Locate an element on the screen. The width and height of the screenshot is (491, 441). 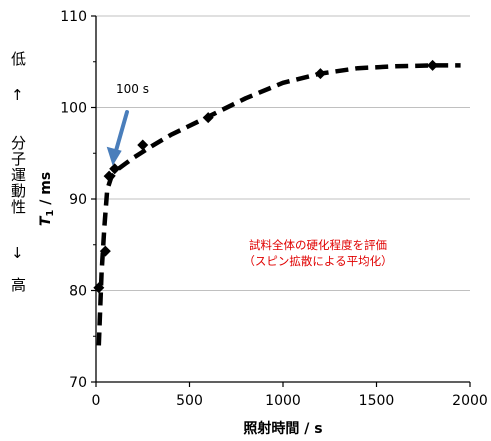
x-axis-label: 照射時間 / s is located at coordinates (282, 428).